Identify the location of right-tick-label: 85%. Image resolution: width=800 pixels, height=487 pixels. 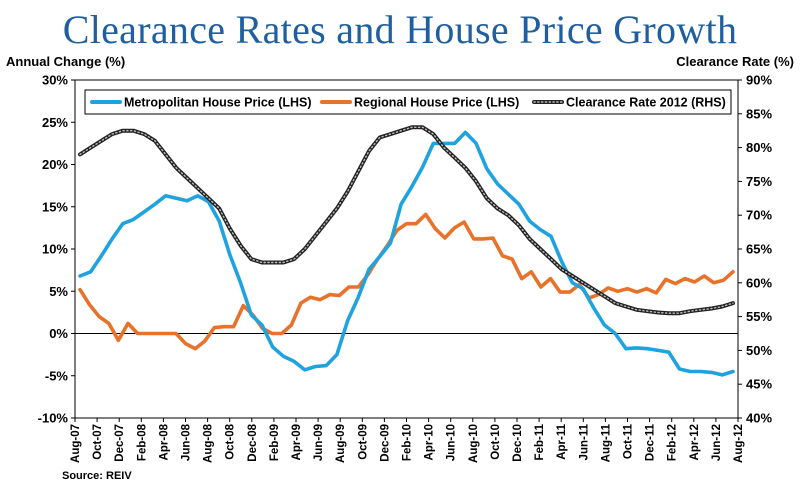
(759, 113).